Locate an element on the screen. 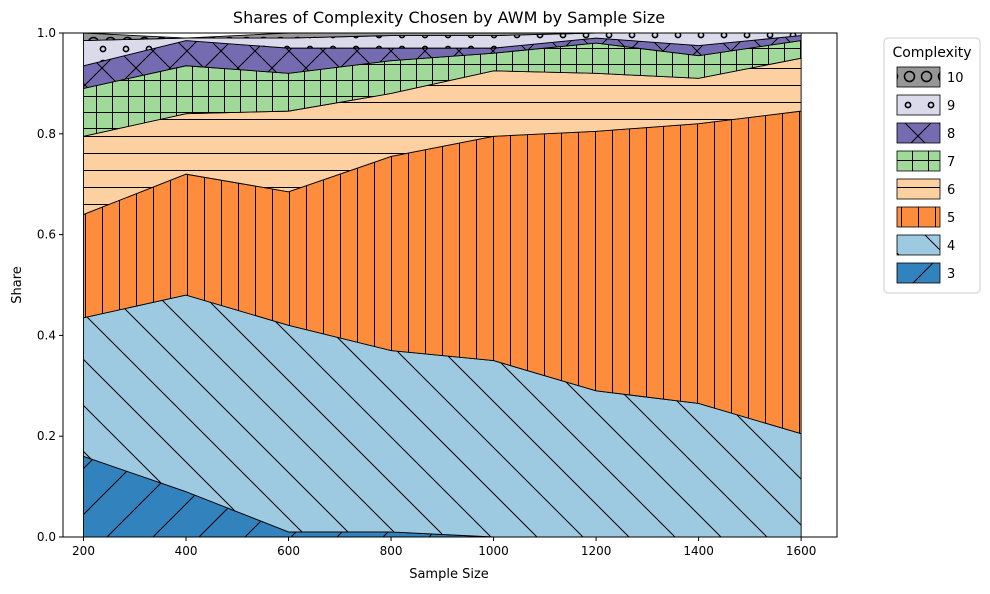 This screenshot has height=594, width=990. x-tick-label: 1000 is located at coordinates (493, 551).